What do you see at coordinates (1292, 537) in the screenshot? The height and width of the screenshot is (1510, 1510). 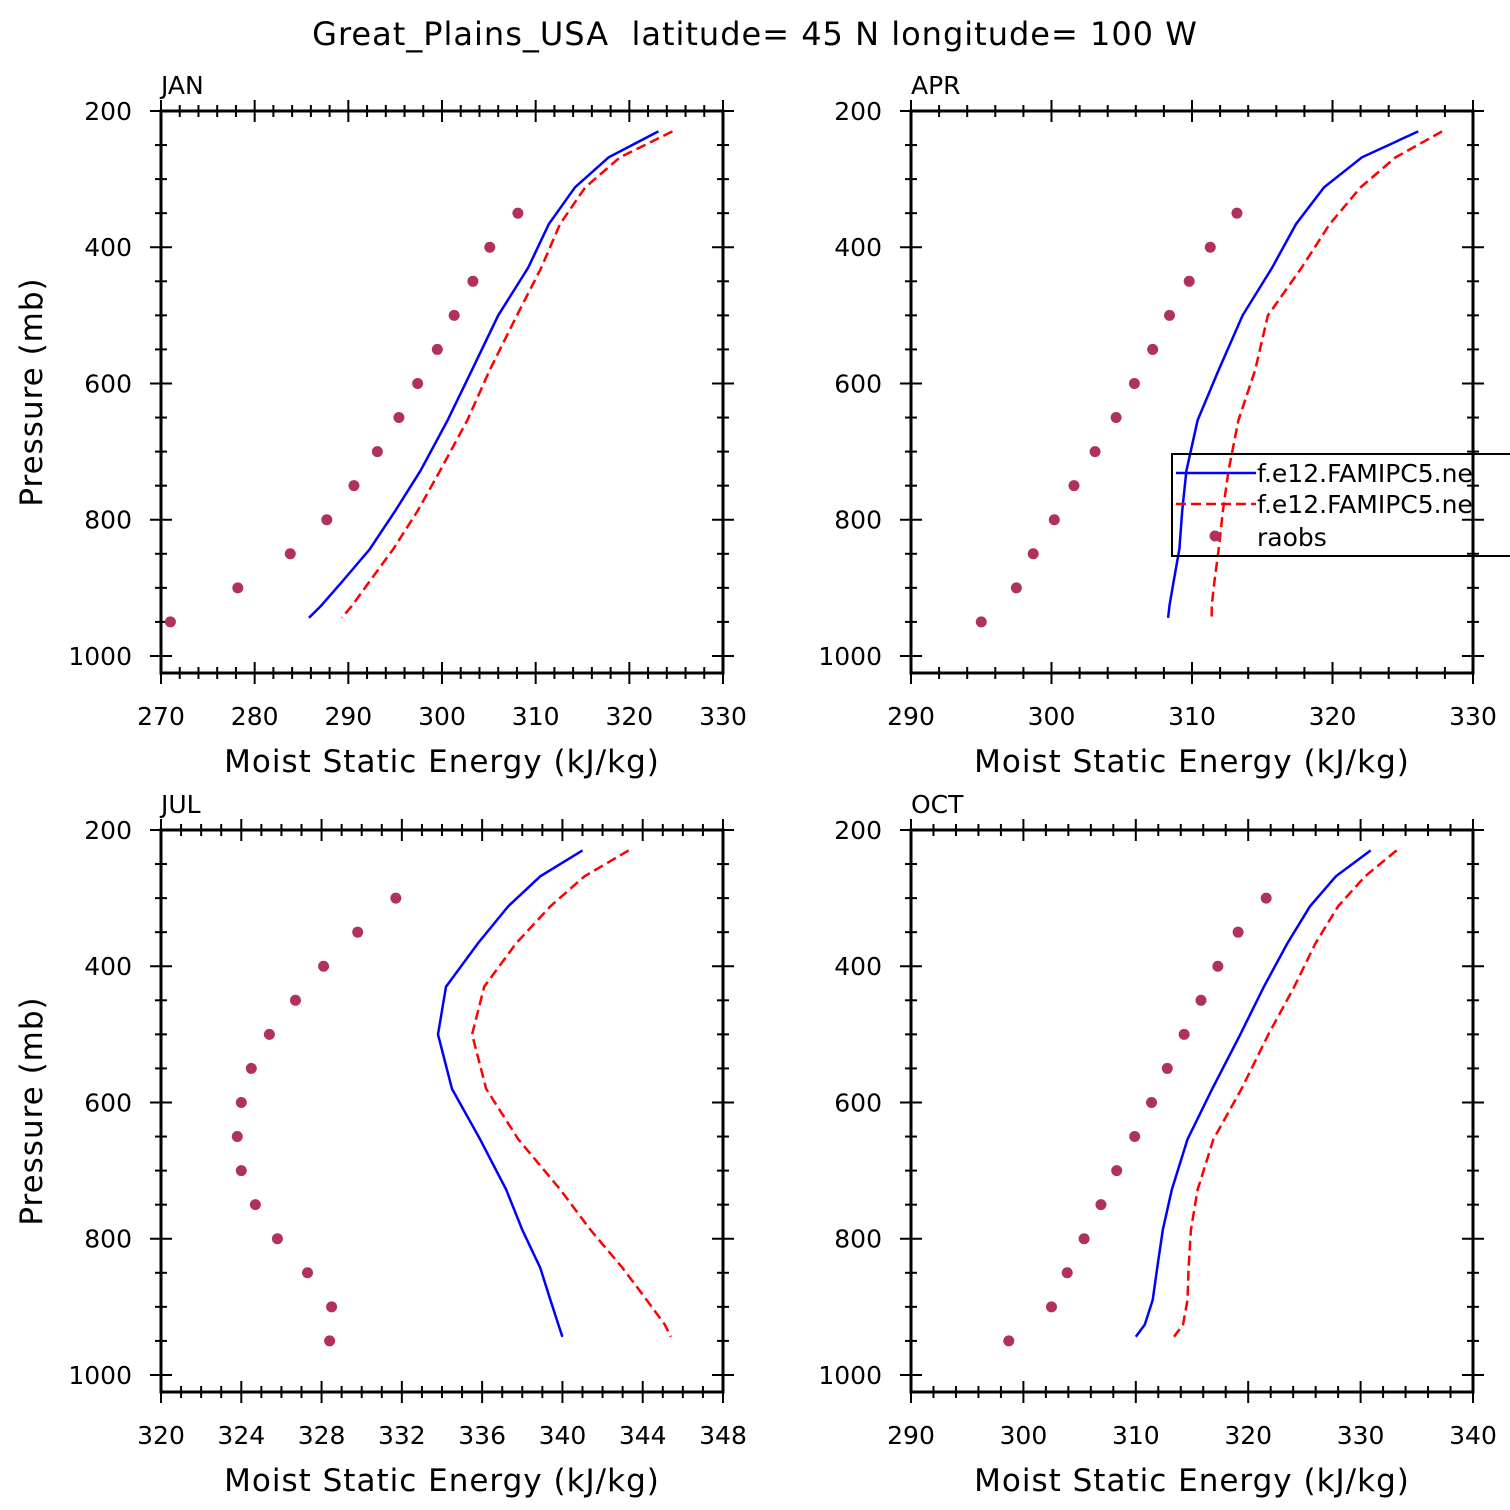 I see `legend-entry: raobs` at bounding box center [1292, 537].